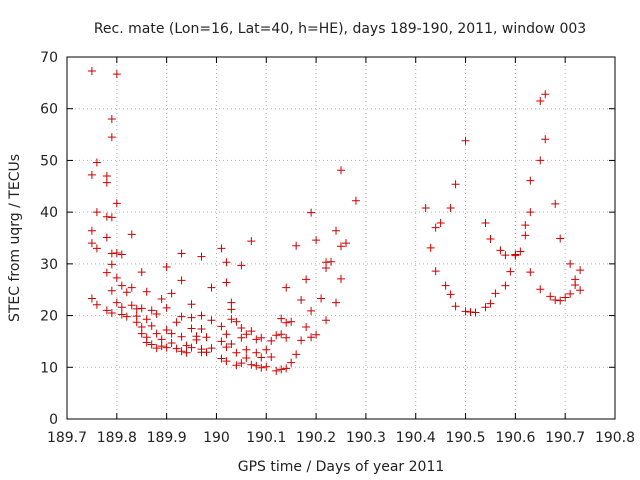 The image size is (640, 480). What do you see at coordinates (266, 438) in the screenshot?
I see `x-tick-label: 190.1` at bounding box center [266, 438].